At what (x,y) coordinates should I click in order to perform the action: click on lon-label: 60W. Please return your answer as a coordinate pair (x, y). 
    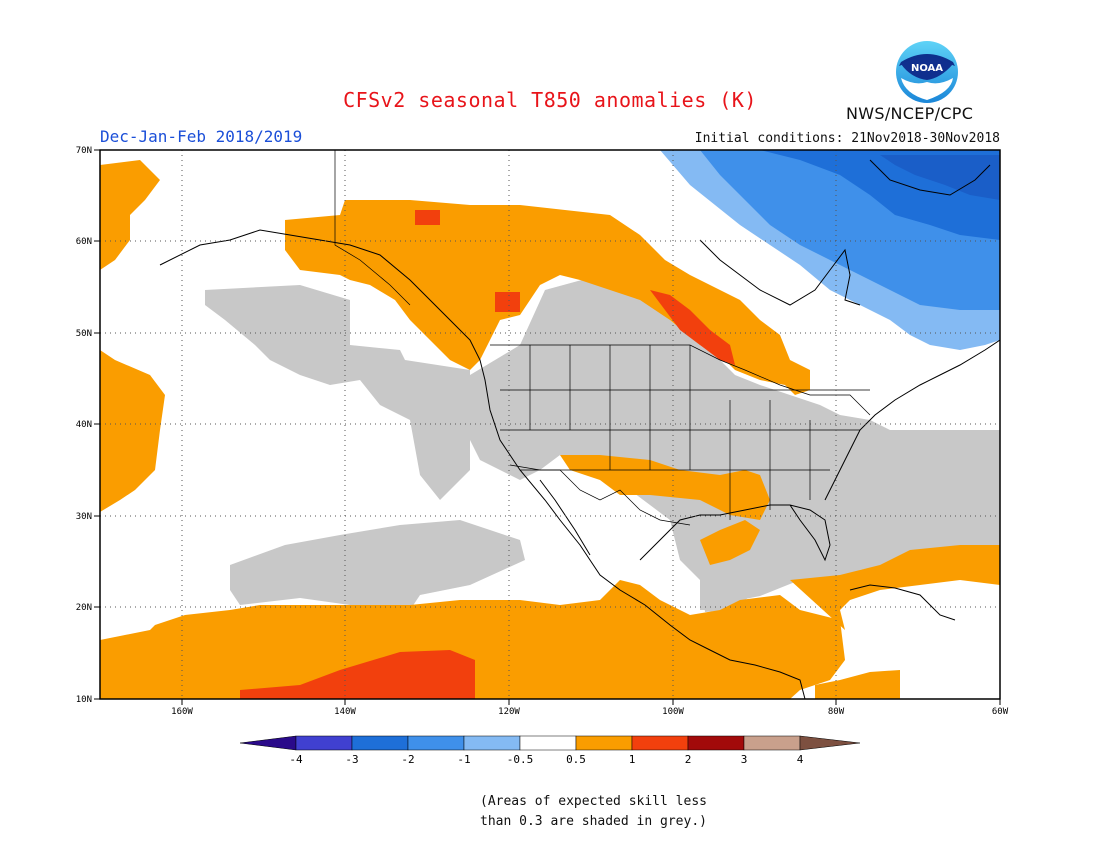
    Looking at the image, I should click on (1000, 712).